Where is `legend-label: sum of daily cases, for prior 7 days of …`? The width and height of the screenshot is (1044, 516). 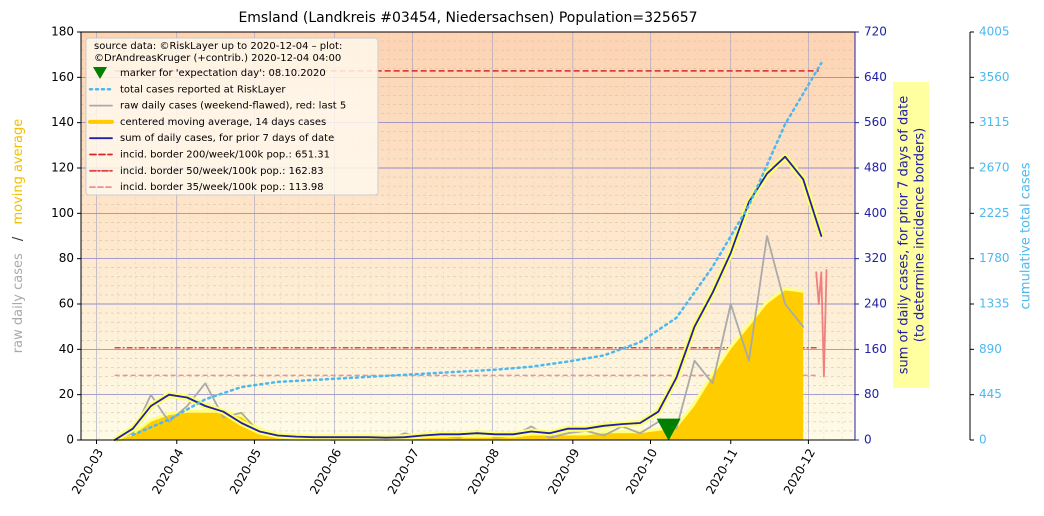 legend-label: sum of daily cases, for prior 7 days of … is located at coordinates (227, 138).